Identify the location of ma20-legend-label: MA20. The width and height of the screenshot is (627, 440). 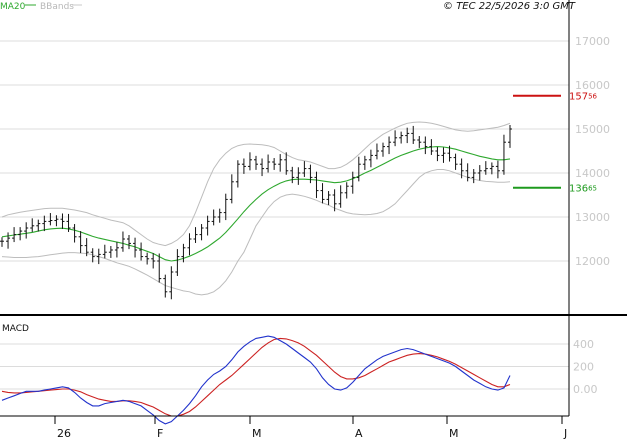
(13, 7).